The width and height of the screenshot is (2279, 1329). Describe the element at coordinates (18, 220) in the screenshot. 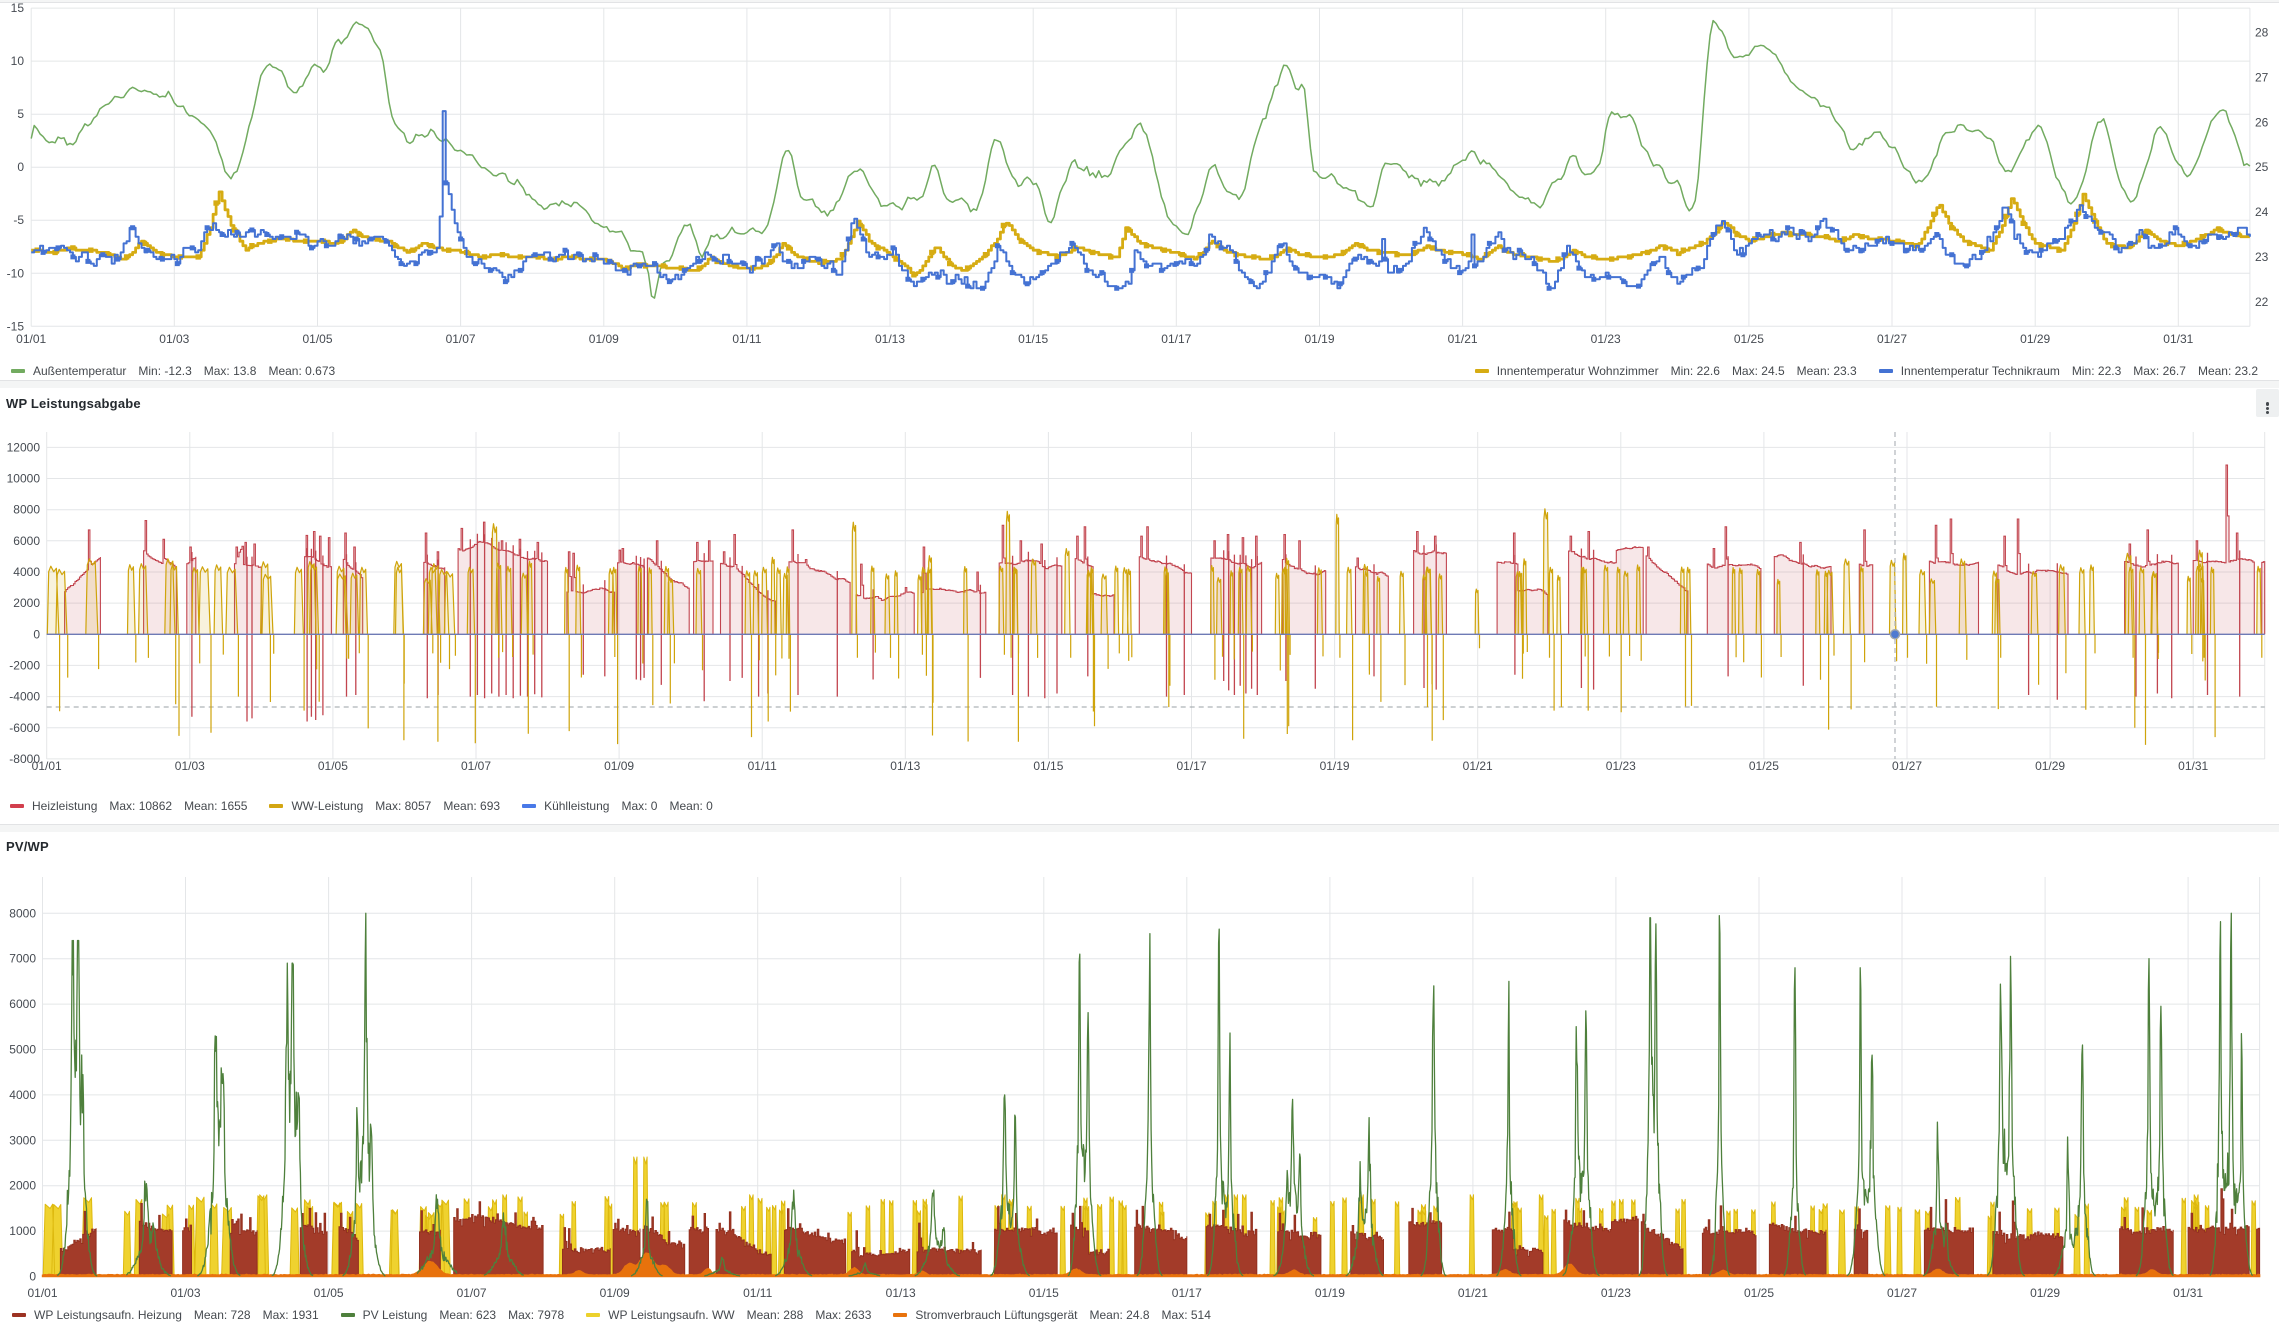

I see `svg-text: -5` at that location.